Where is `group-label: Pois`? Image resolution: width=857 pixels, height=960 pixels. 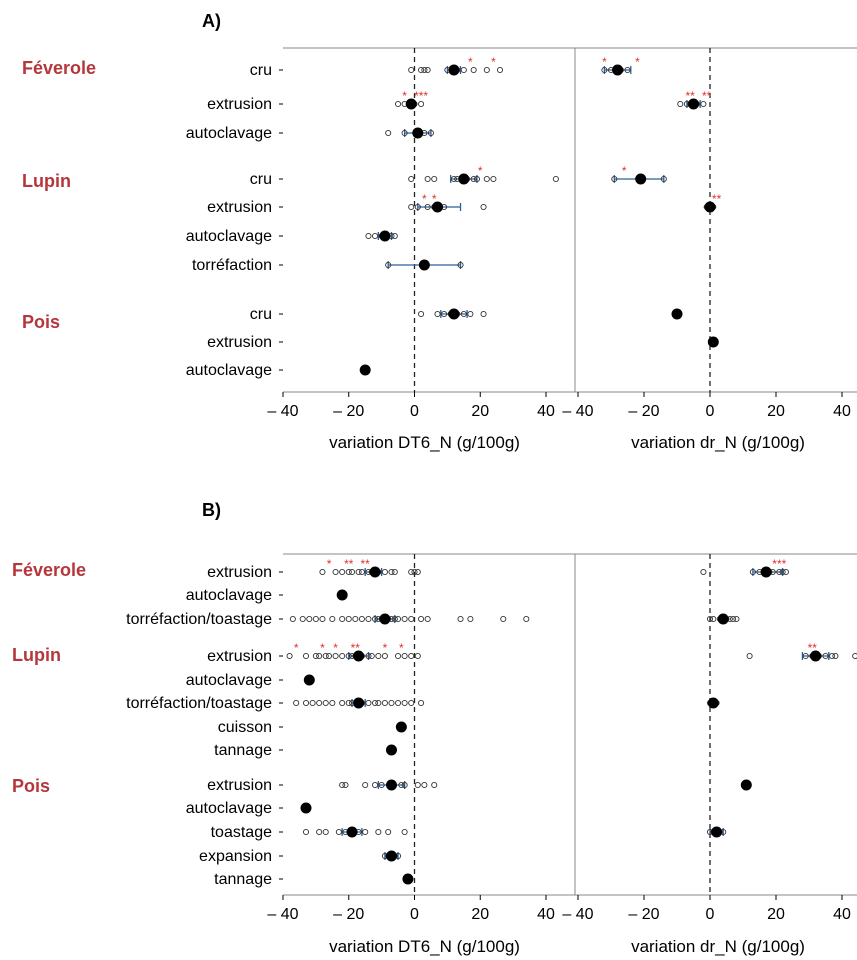
group-label: Pois is located at coordinates (31, 786).